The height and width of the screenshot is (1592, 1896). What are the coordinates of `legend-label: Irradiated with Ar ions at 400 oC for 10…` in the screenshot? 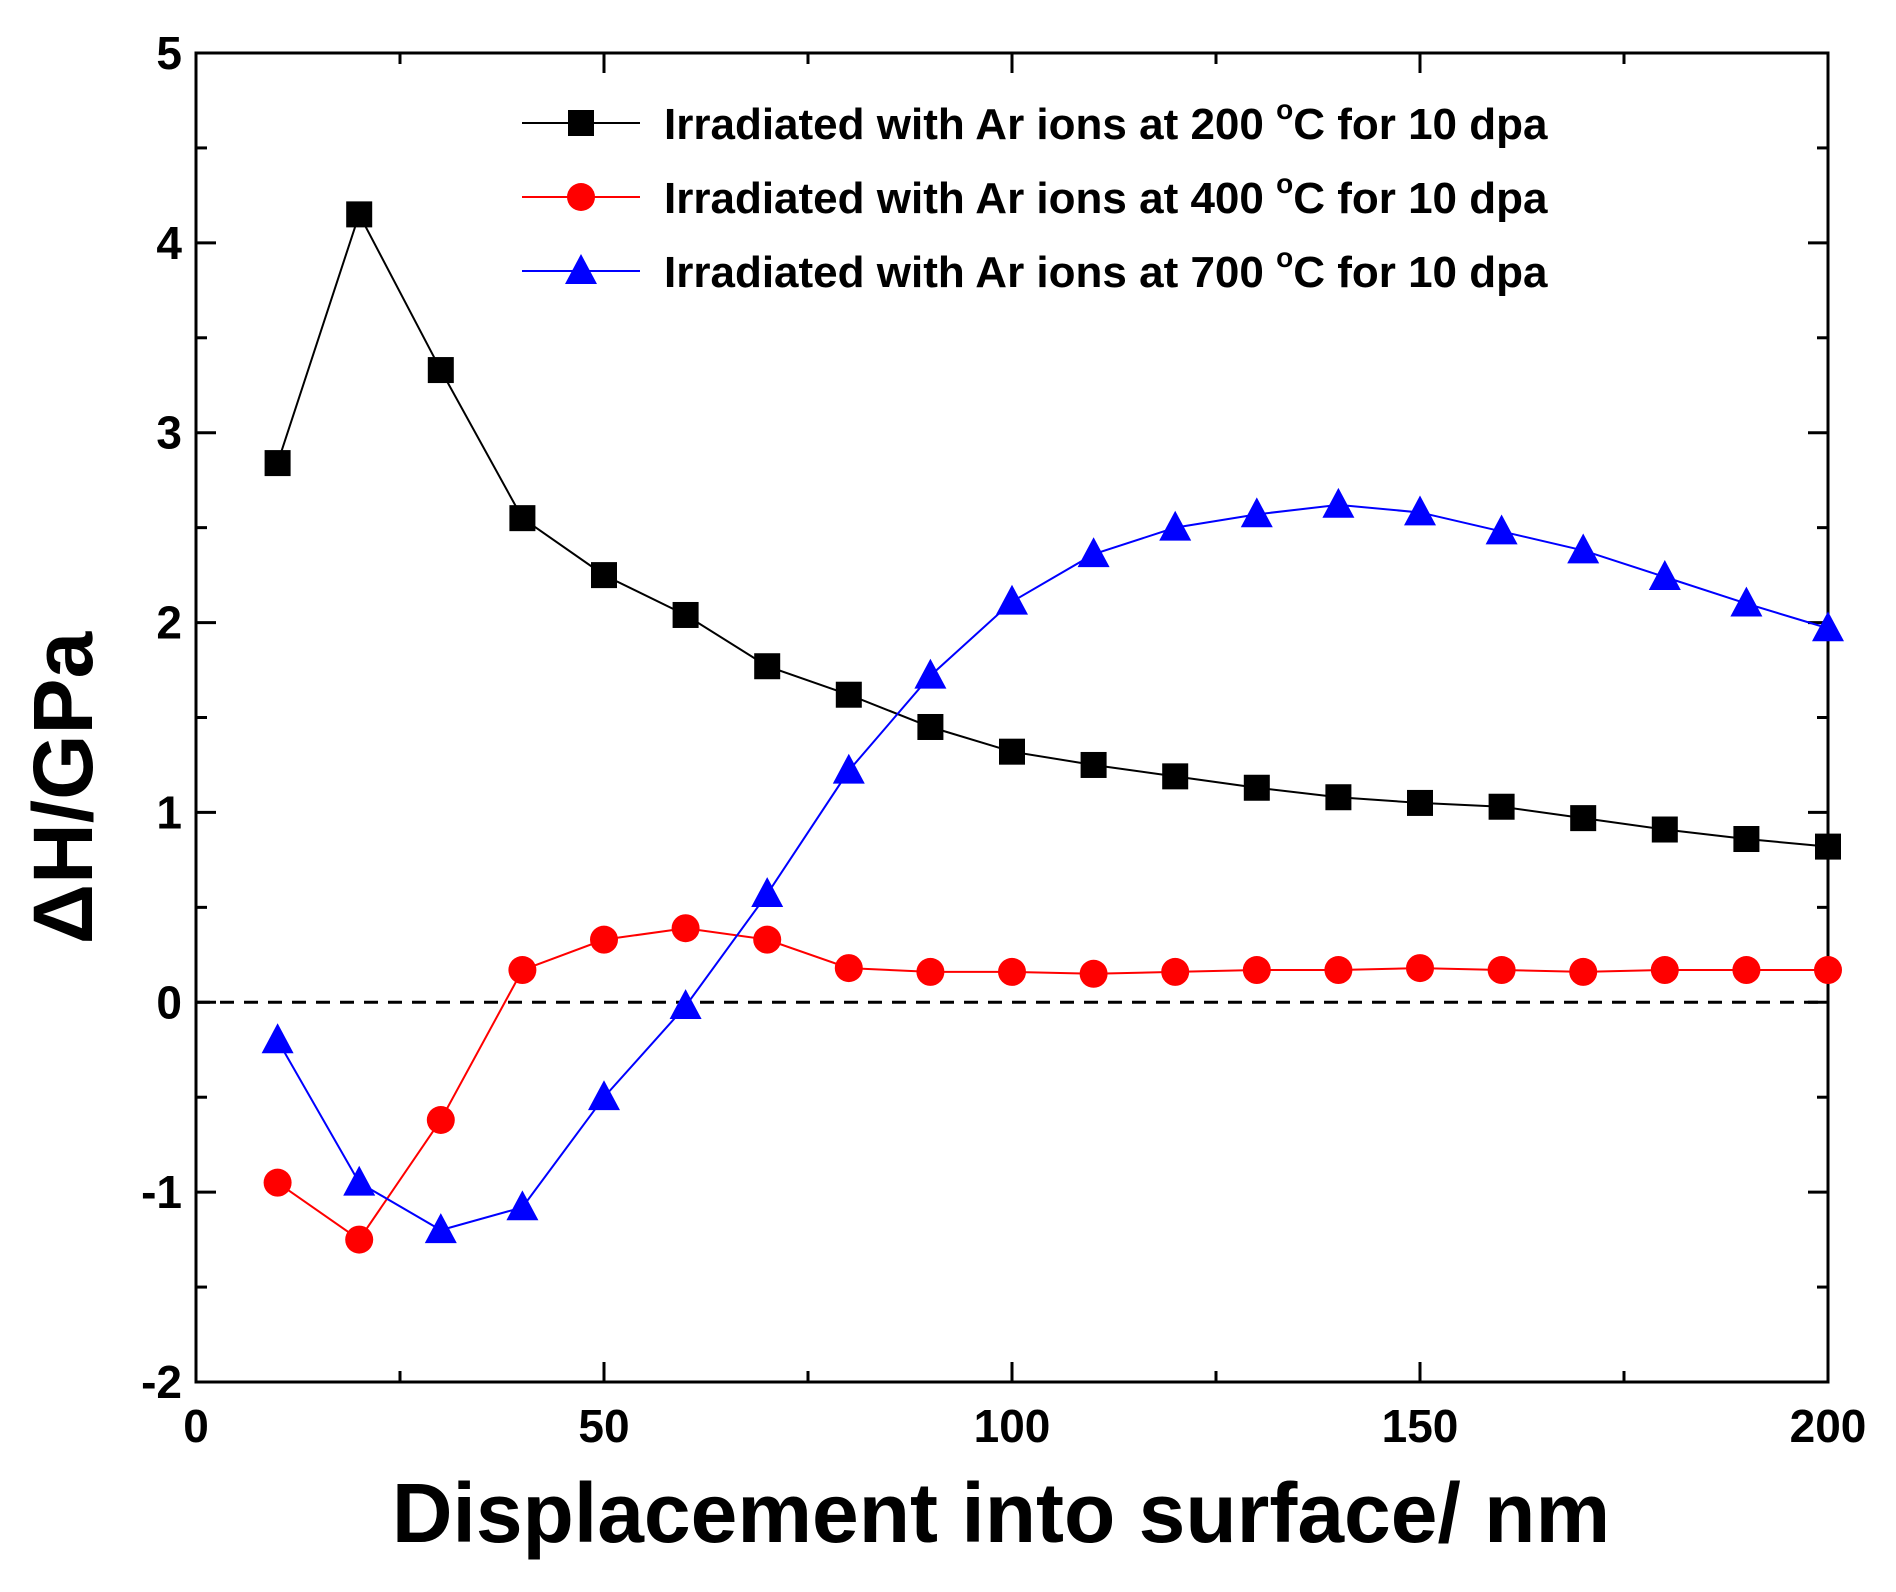 It's located at (1106, 195).